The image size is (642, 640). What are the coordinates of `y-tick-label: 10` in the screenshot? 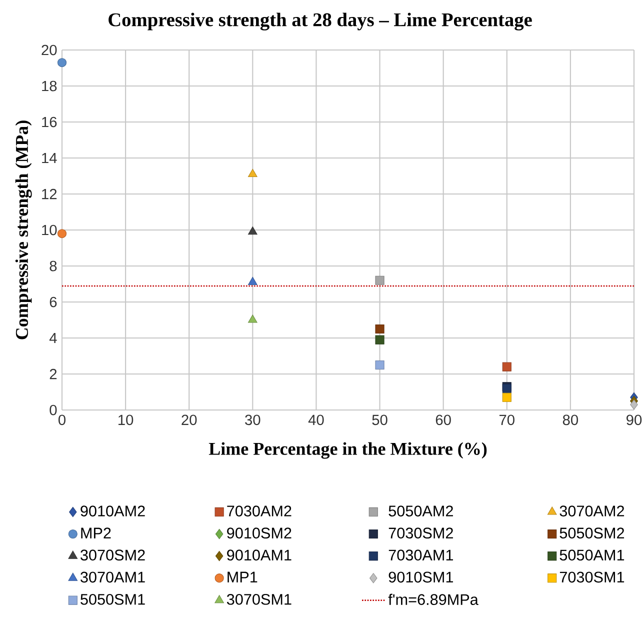 It's located at (49, 230).